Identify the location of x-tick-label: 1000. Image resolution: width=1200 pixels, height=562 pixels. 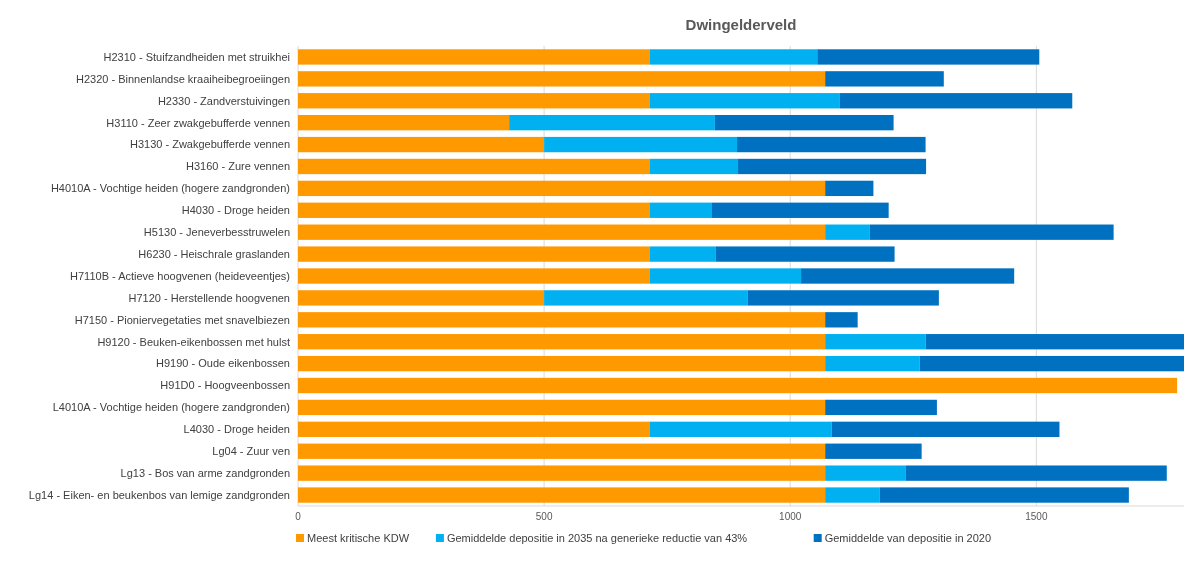
(790, 516).